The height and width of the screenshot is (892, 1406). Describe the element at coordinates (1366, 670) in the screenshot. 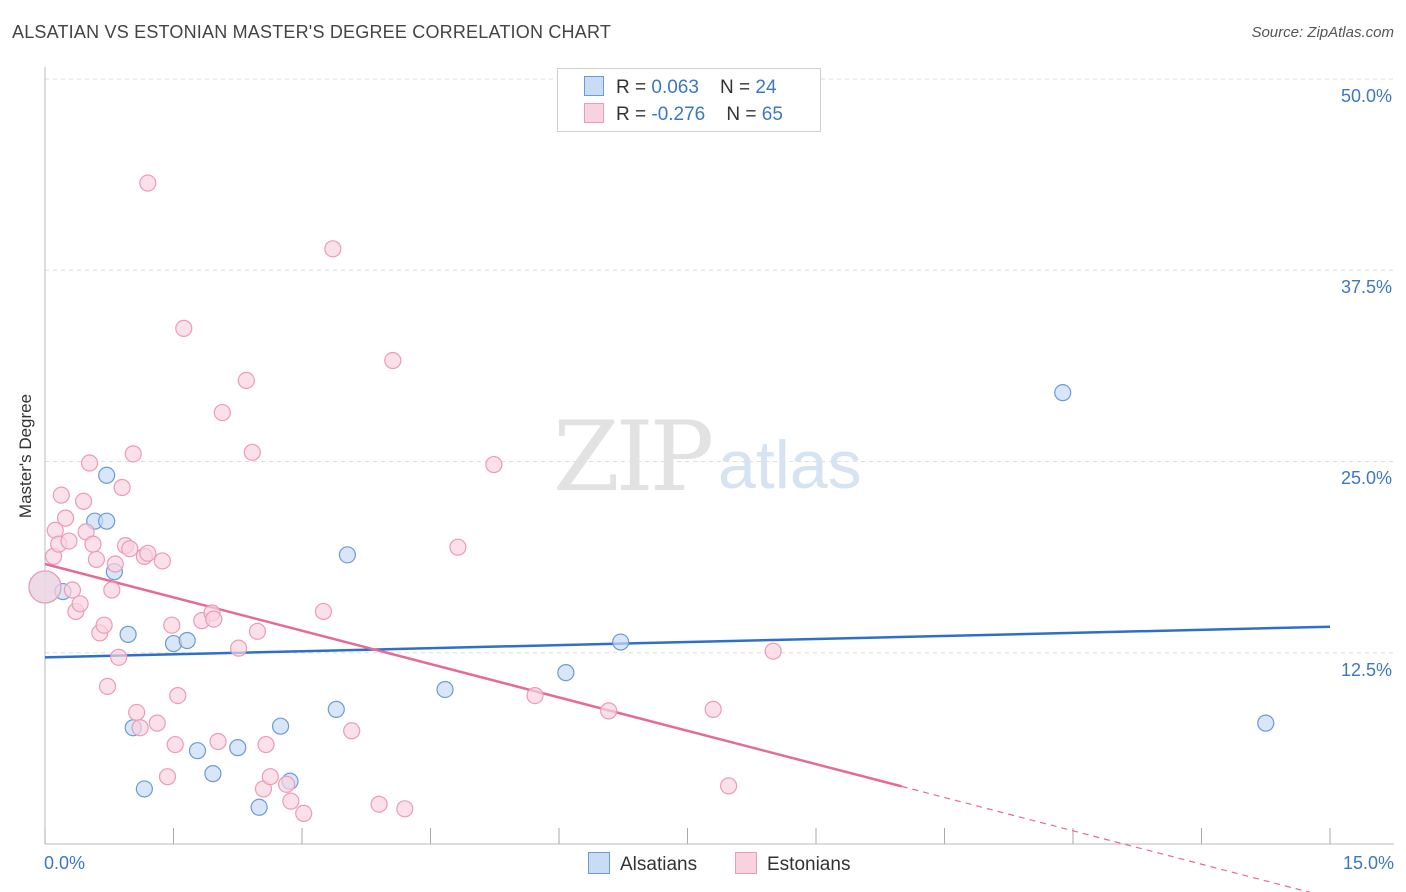

I see `y-tick-label-12-5: 12.5%` at that location.